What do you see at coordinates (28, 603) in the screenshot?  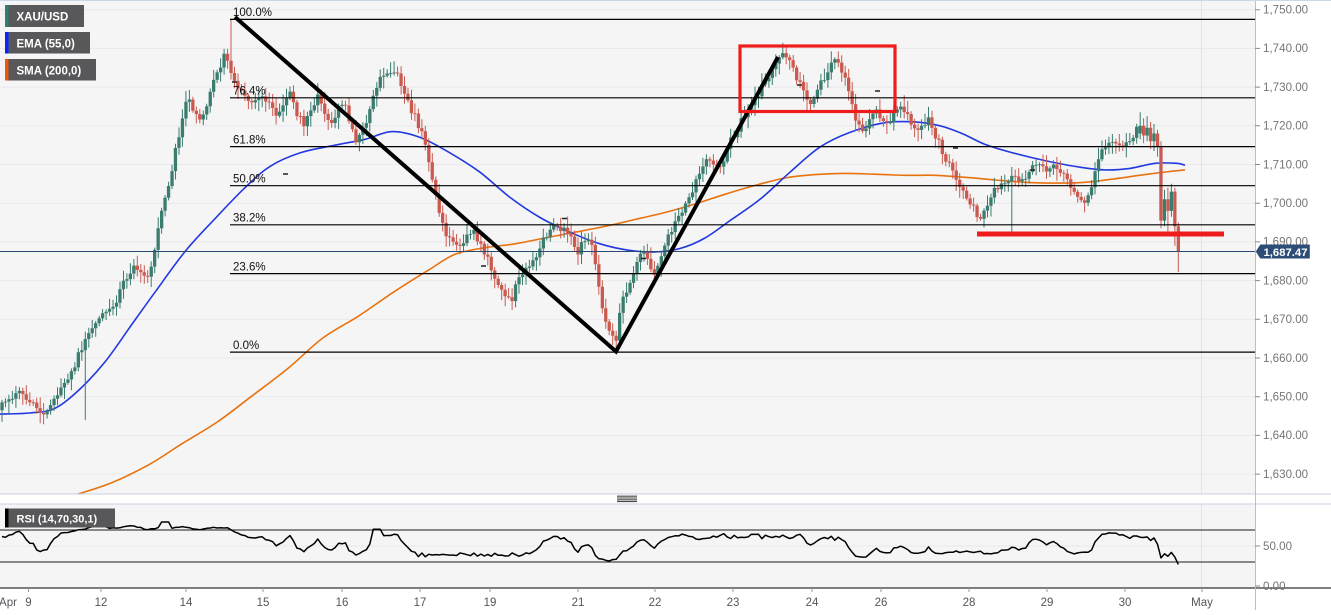 I see `svg-text: 9` at bounding box center [28, 603].